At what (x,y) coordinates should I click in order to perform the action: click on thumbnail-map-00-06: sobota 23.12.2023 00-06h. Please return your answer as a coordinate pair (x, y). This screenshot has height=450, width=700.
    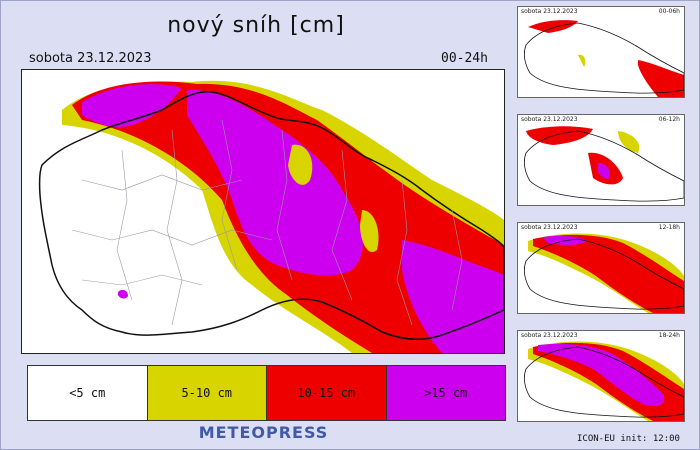
    Looking at the image, I should click on (601, 52).